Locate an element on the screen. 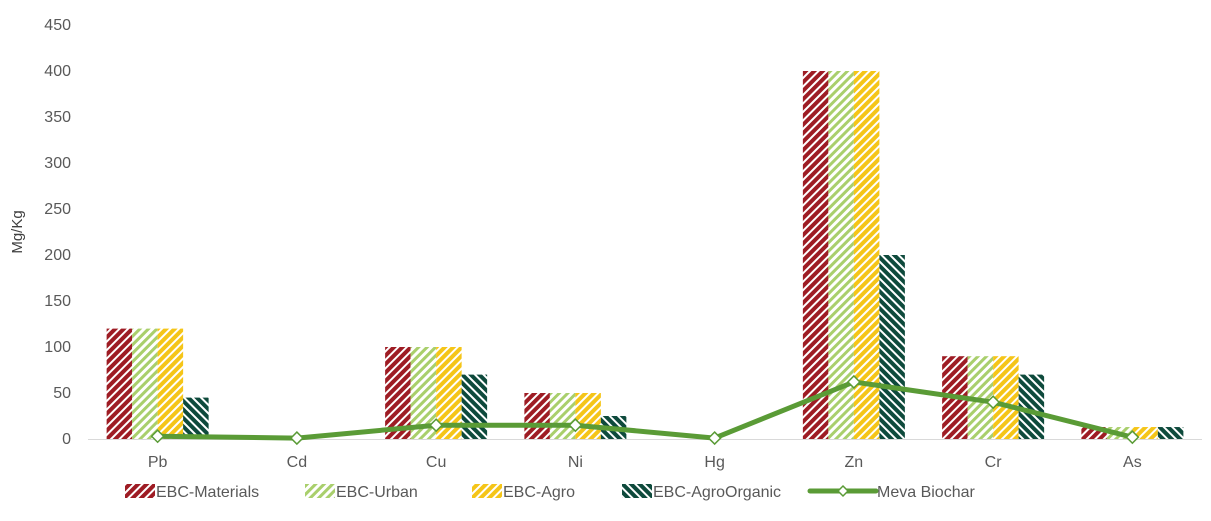 Image resolution: width=1211 pixels, height=521 pixels. y-tick-label: 450 is located at coordinates (57, 25).